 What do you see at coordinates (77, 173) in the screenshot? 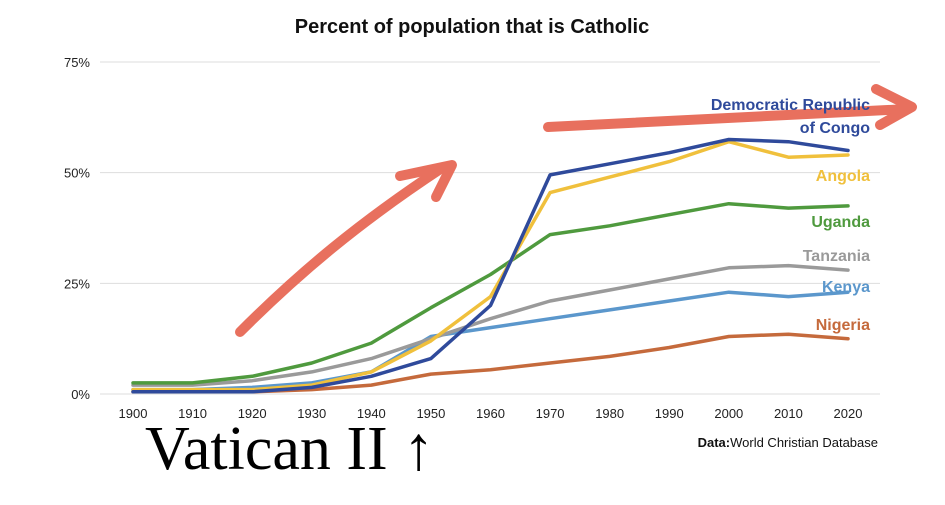
I see `y-tick-label: 50%` at bounding box center [77, 173].